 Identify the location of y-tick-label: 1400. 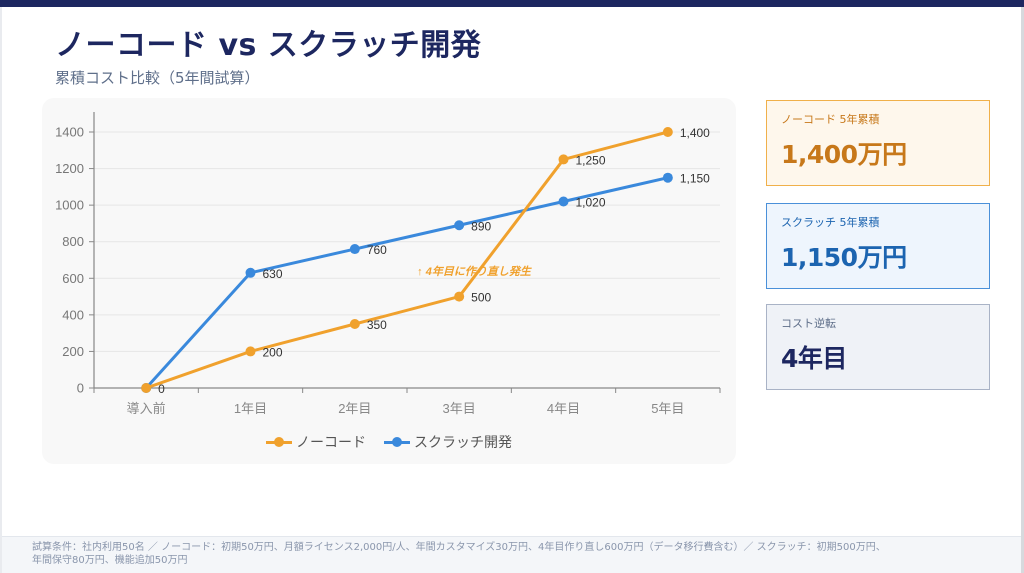
(69, 132).